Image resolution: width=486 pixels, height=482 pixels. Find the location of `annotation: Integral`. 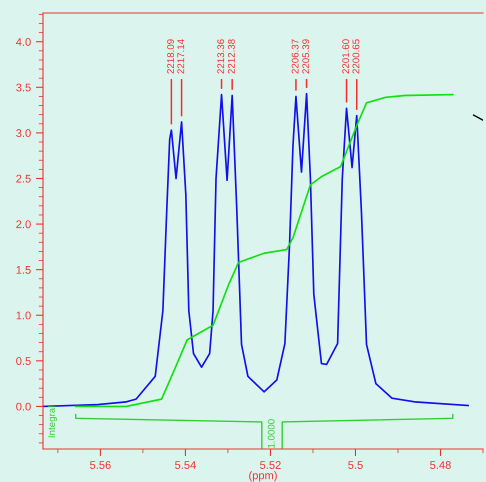

annotation: Integral is located at coordinates (53, 422).